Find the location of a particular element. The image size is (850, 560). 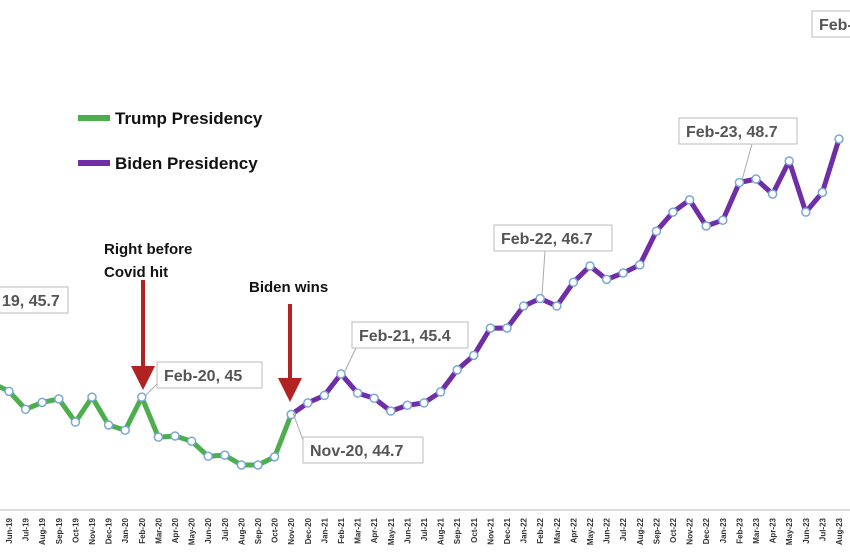

x-tick-label: Mar-23 is located at coordinates (756, 530).